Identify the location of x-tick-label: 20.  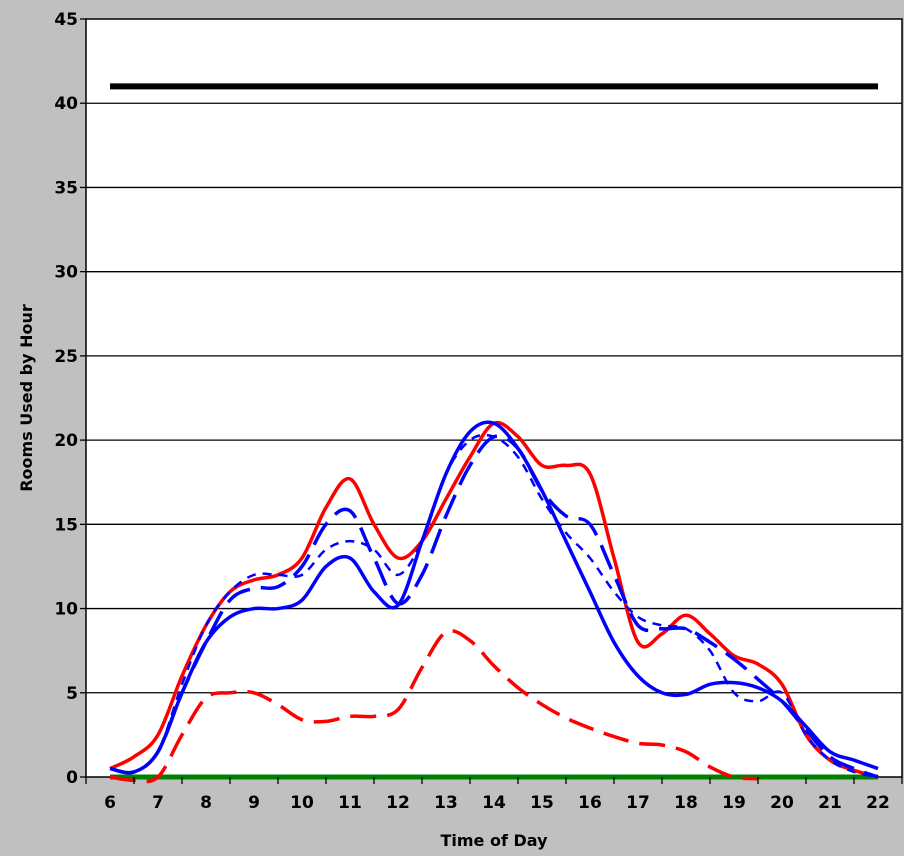
(782, 803).